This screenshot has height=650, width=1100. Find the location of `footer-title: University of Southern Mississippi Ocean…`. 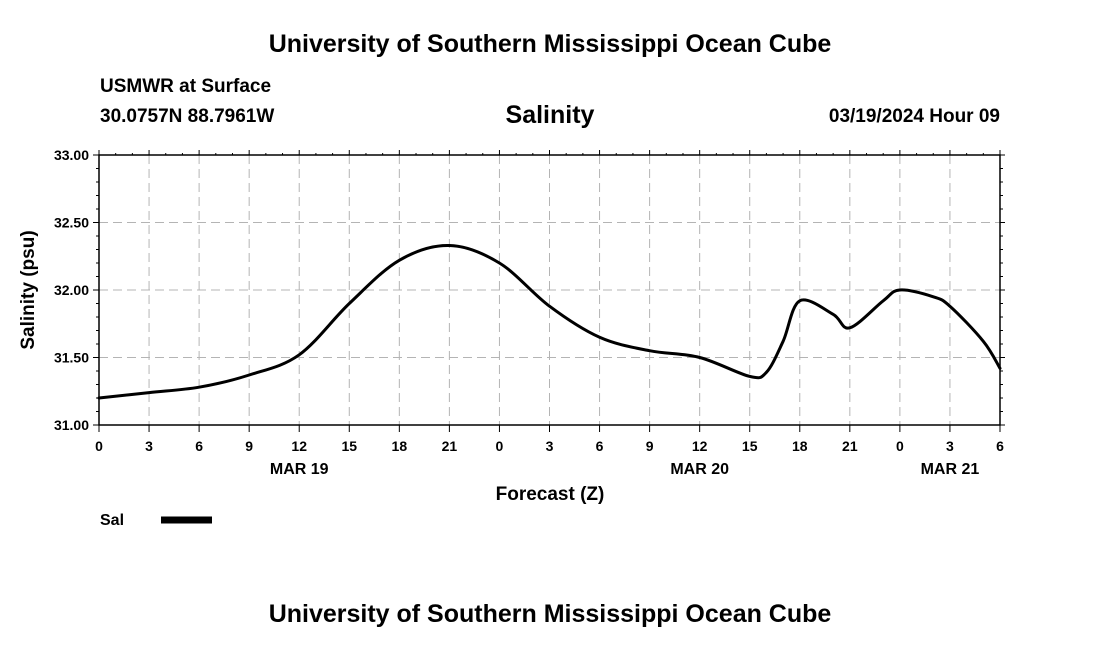

footer-title: University of Southern Mississippi Ocean… is located at coordinates (550, 614).